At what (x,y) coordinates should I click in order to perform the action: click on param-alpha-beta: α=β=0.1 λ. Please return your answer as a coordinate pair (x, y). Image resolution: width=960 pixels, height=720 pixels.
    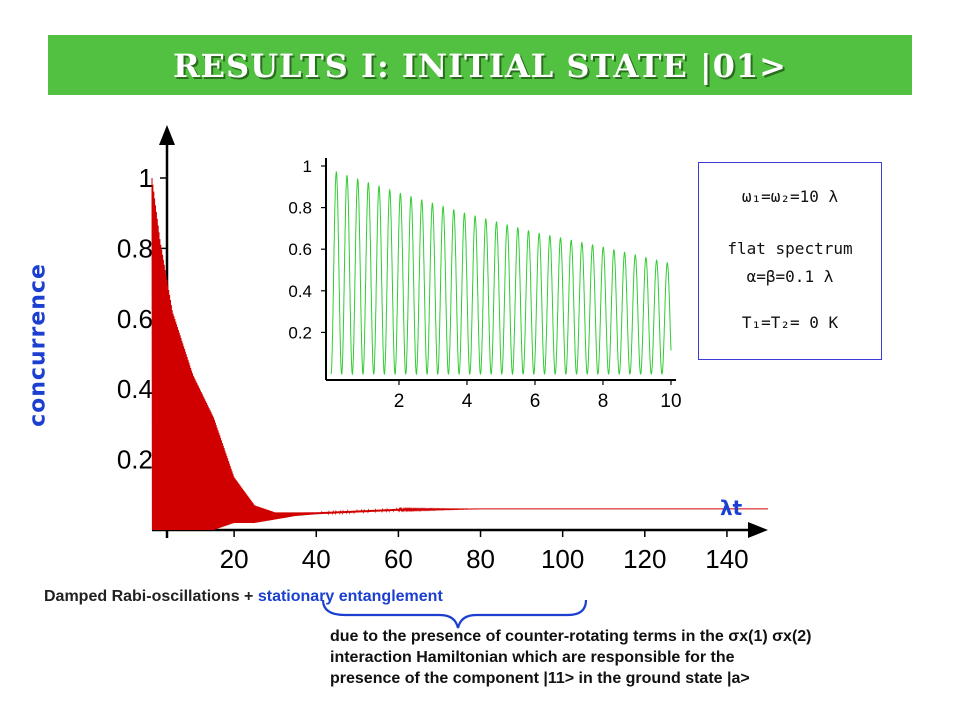
    Looking at the image, I should click on (790, 276).